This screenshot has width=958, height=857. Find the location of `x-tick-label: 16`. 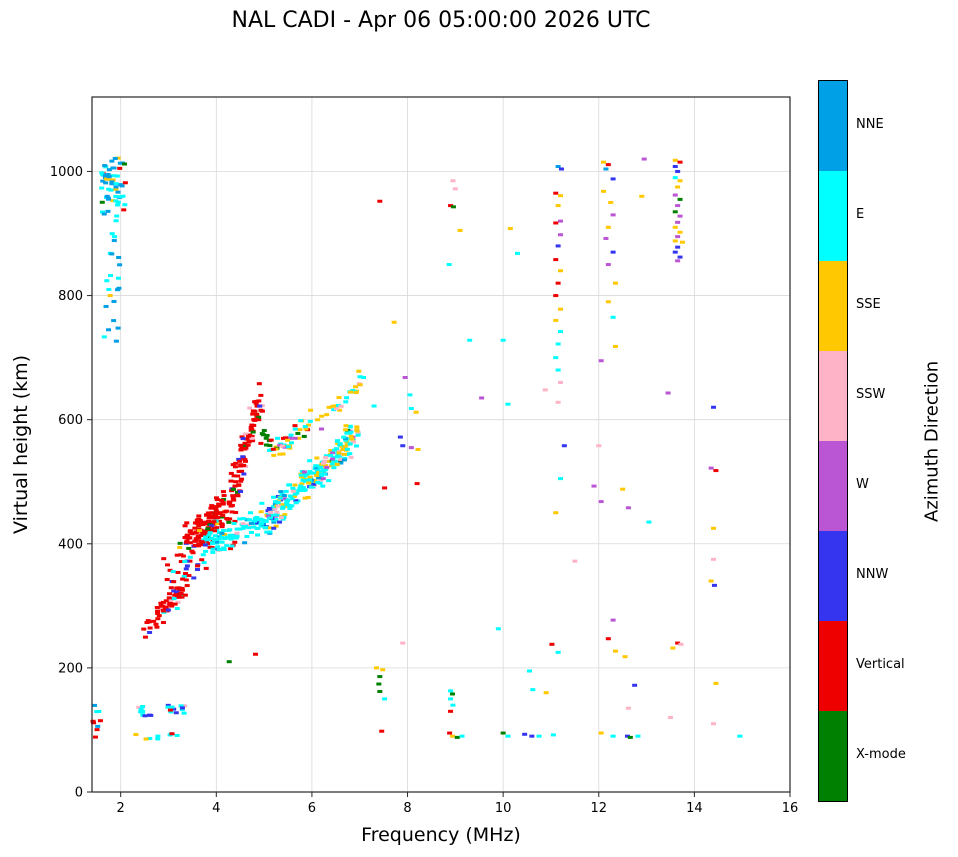

x-tick-label: 16 is located at coordinates (790, 808).